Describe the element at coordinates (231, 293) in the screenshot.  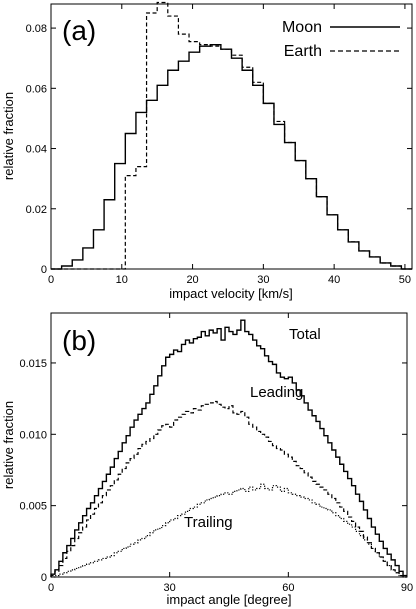
I see `panel-a-xlabel: impact velocity [km/s]` at that location.